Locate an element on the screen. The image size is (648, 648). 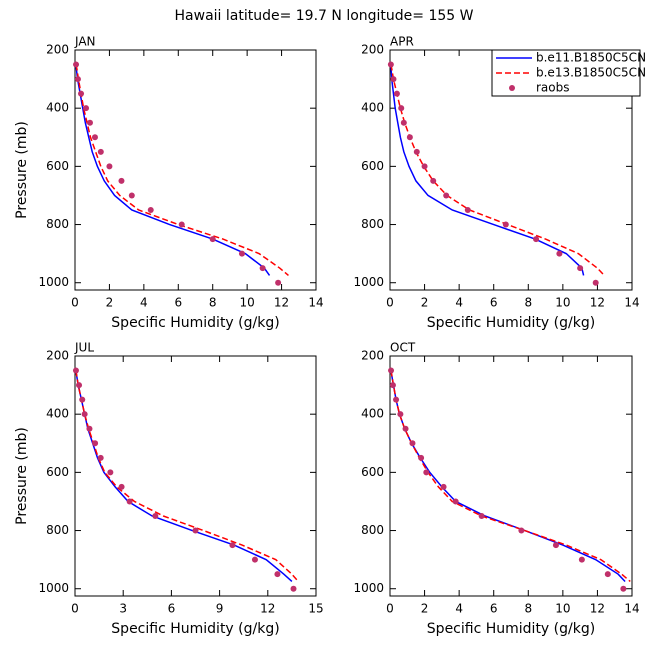
figure-title: Hawaii latitude= 19.7 N longitude= 155 W is located at coordinates (324, 16).